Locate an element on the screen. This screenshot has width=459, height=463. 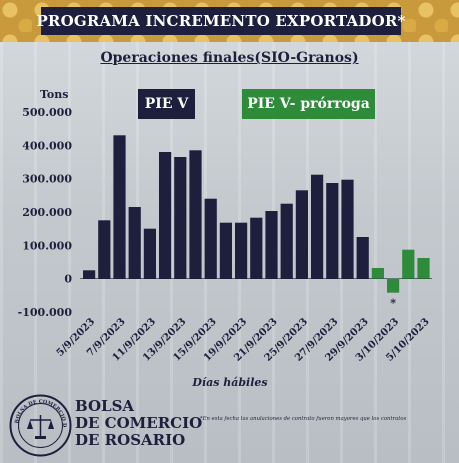
x-axis-title: Días hábiles is located at coordinates (230, 382).